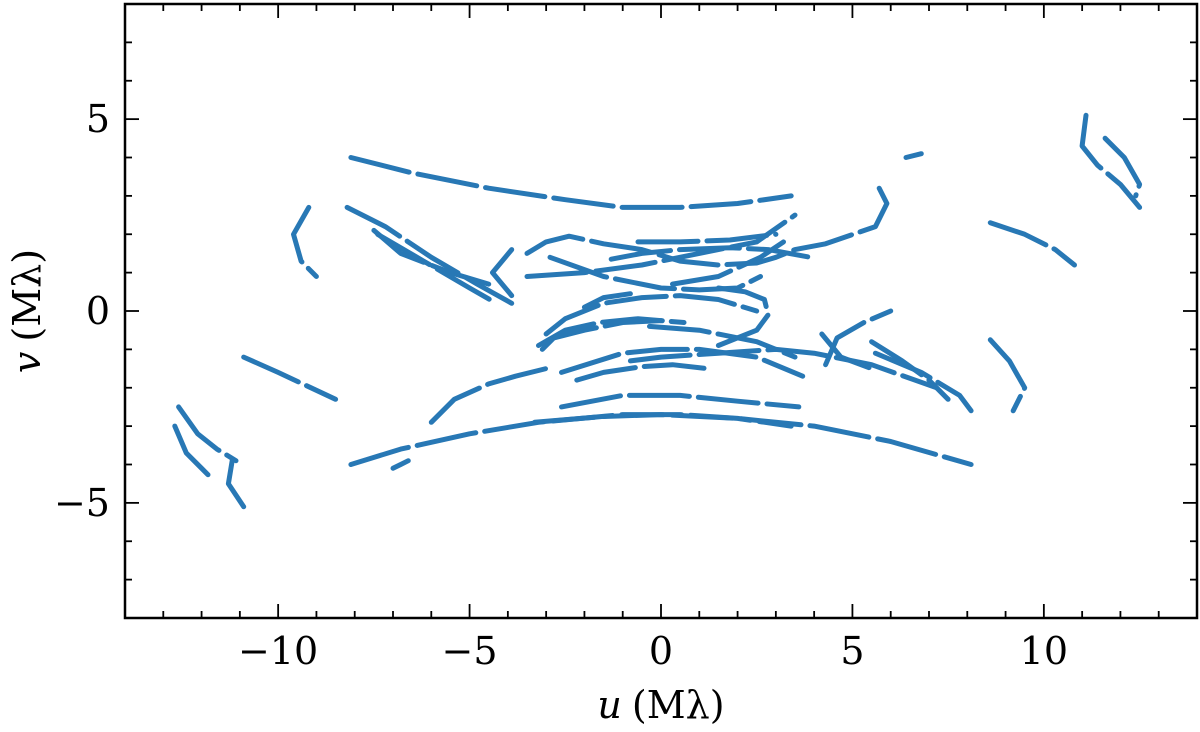 The width and height of the screenshot is (1200, 732). I want to click on y-axis-variable: v, so click(27, 362).